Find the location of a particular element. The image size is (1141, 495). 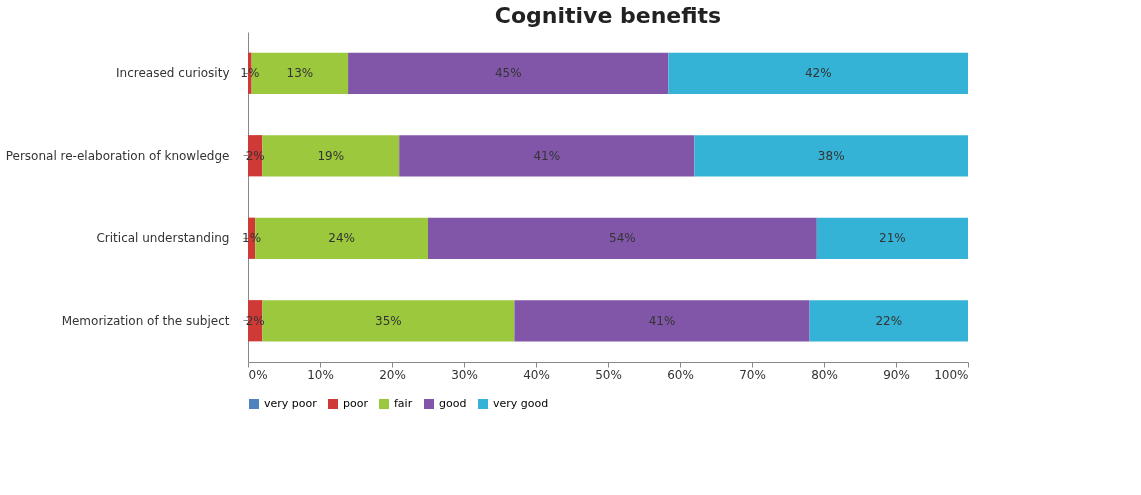

legend-label: fair is located at coordinates (403, 403).